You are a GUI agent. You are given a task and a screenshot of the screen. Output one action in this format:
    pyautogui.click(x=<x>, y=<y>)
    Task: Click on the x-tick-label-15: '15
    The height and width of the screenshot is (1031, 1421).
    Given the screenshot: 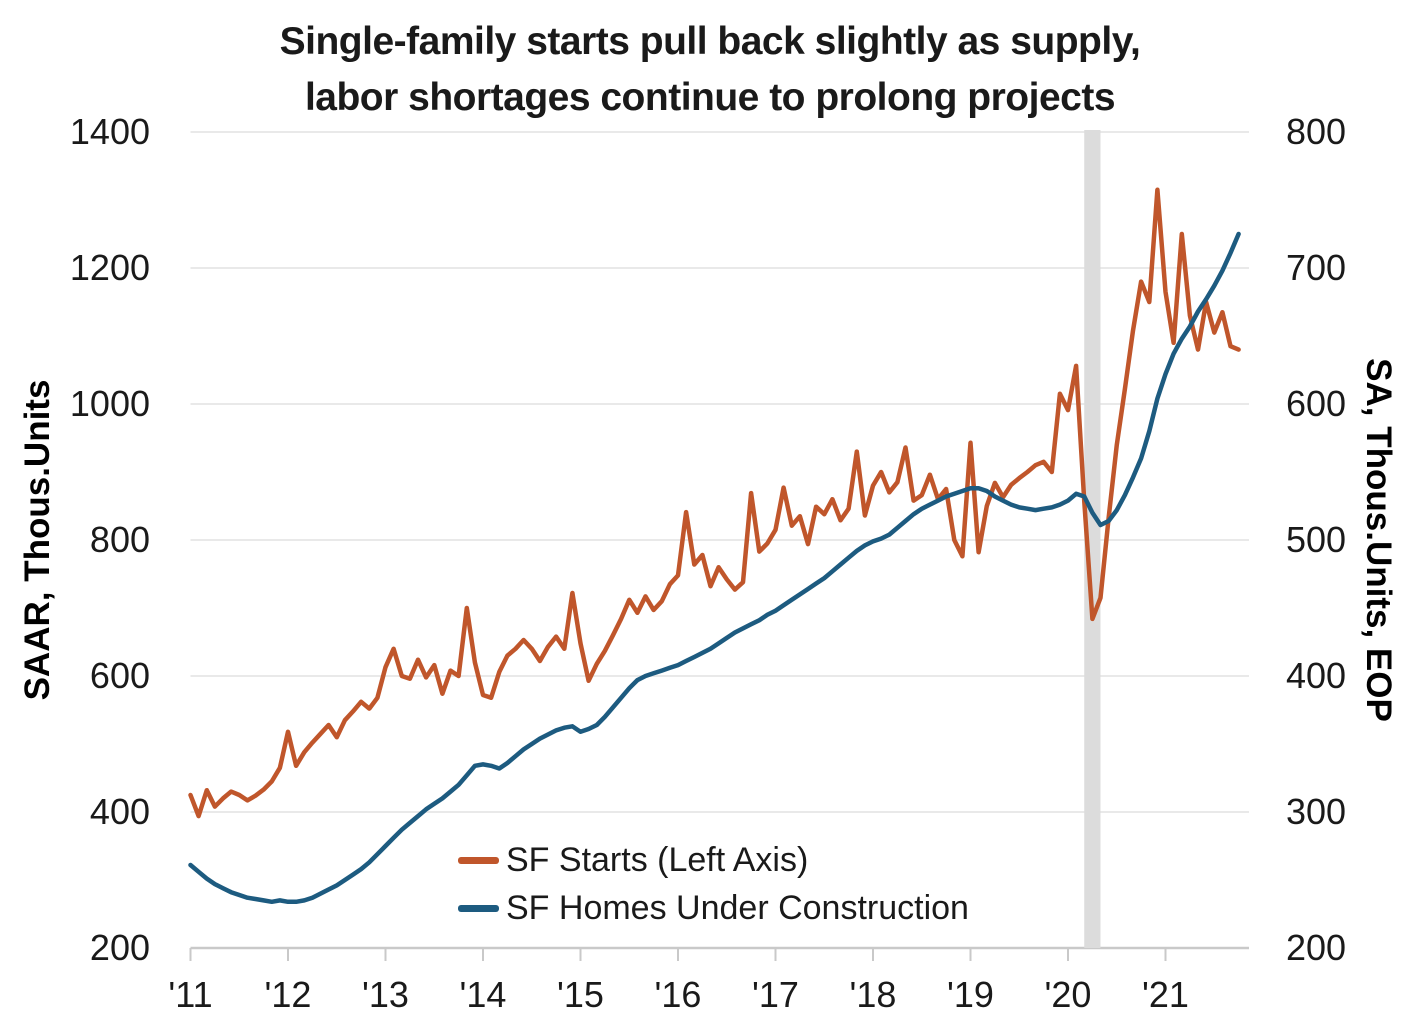 What is the action you would take?
    pyautogui.click(x=580, y=994)
    